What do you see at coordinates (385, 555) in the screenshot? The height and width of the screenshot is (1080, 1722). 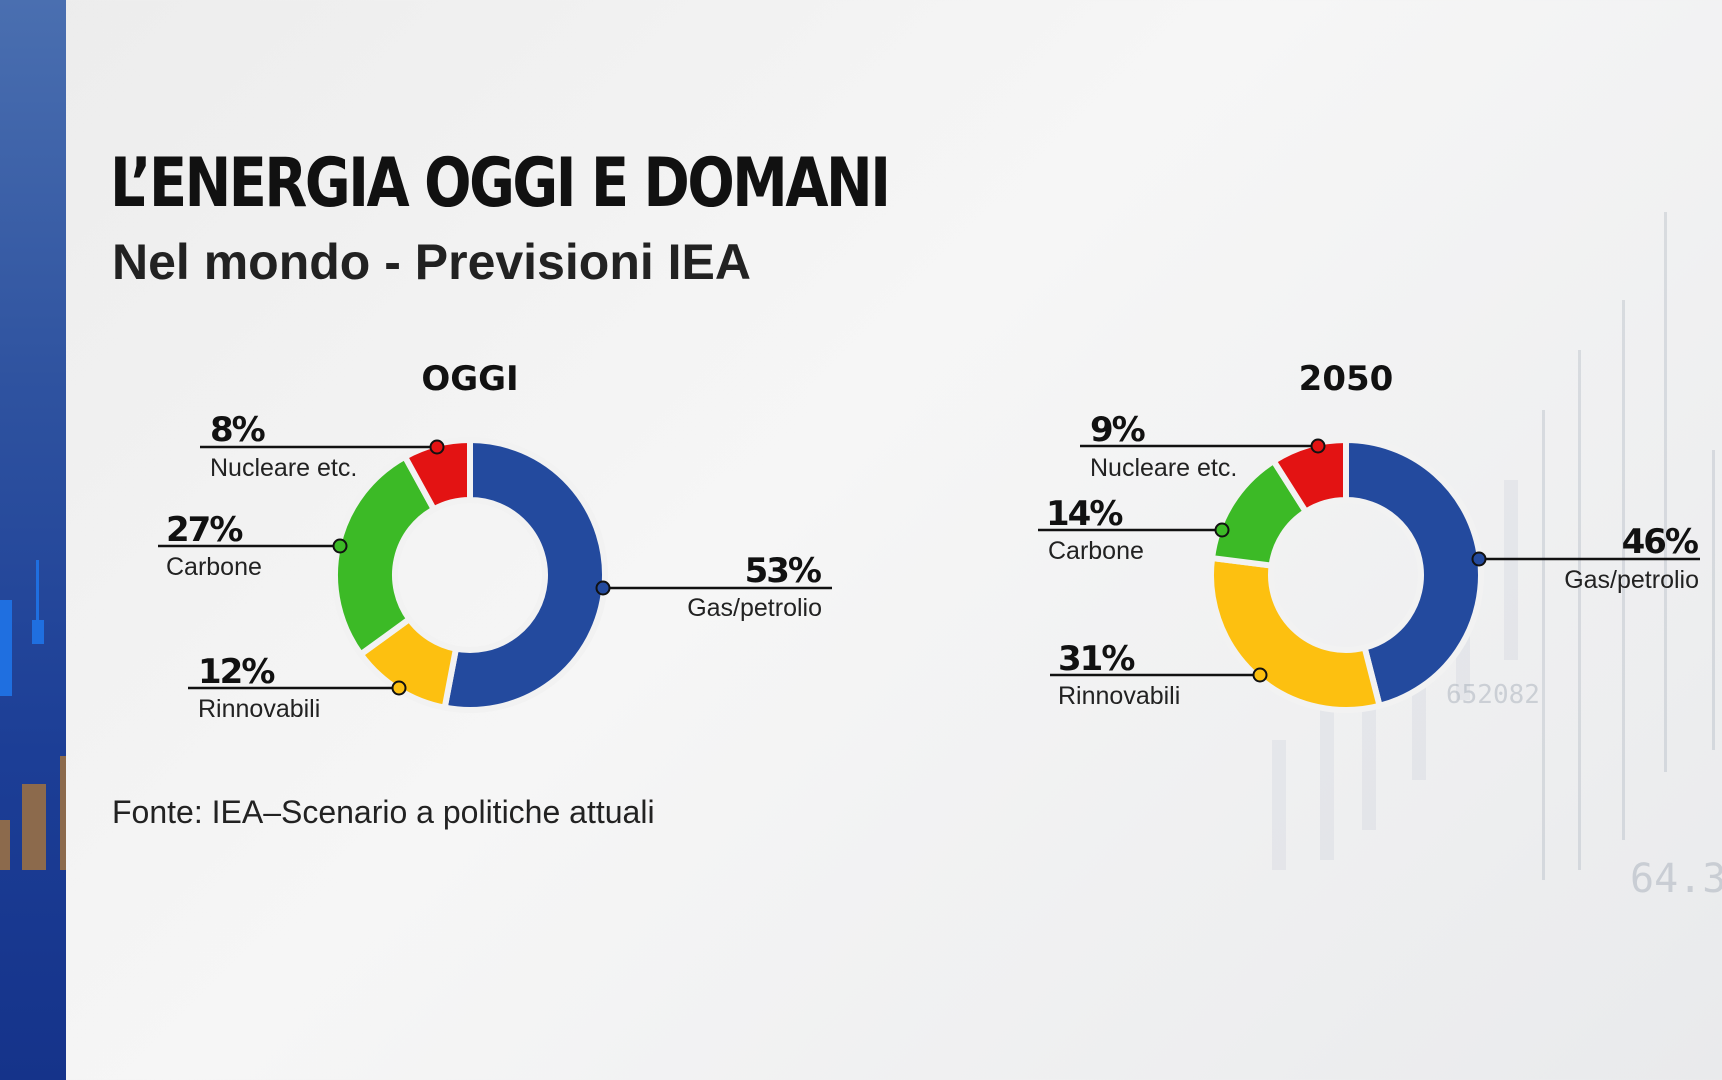 I see `slice-carbone` at bounding box center [385, 555].